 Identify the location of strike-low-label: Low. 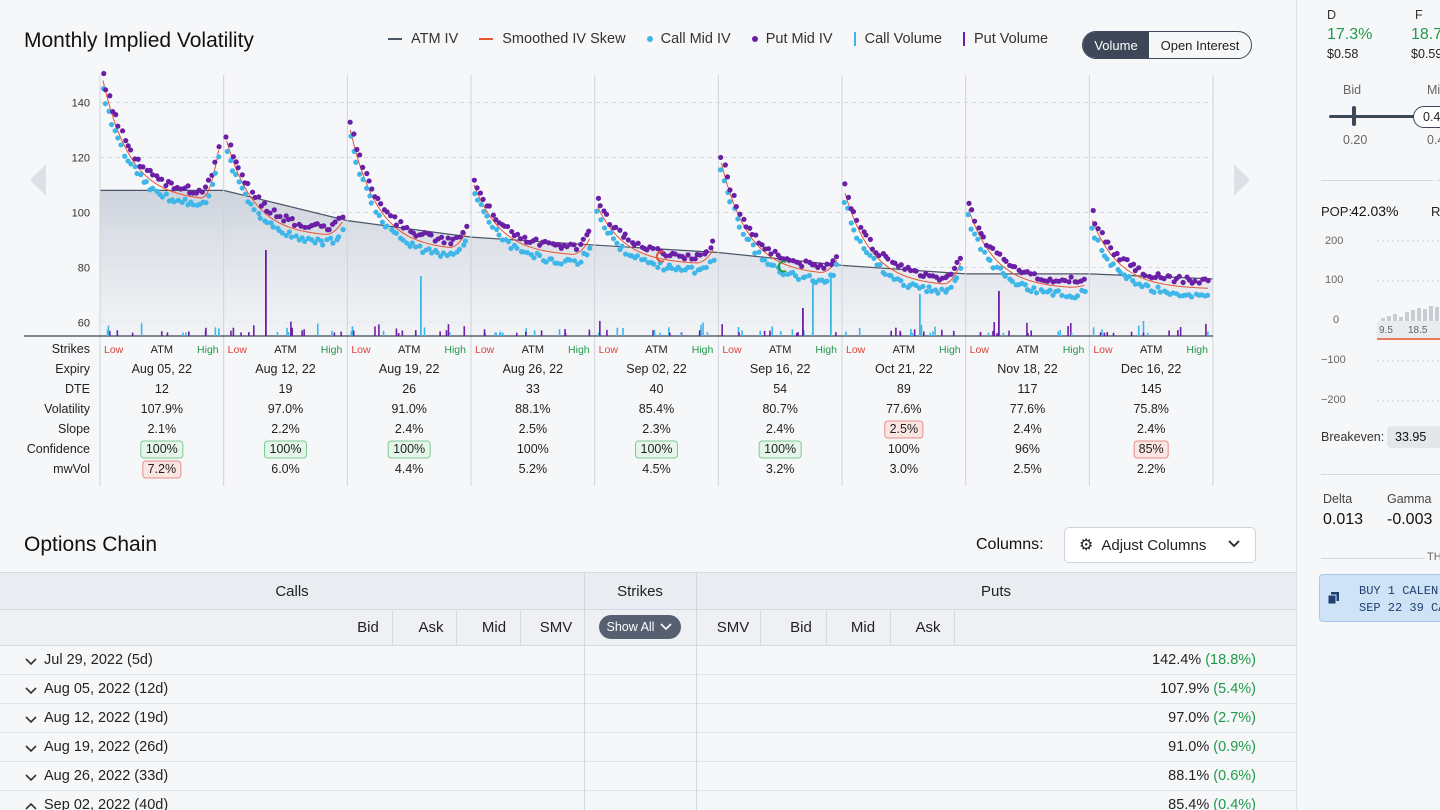
(732, 350).